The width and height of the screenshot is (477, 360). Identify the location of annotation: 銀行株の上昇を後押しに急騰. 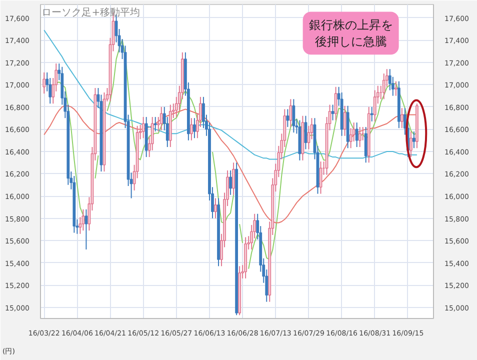
(350, 33).